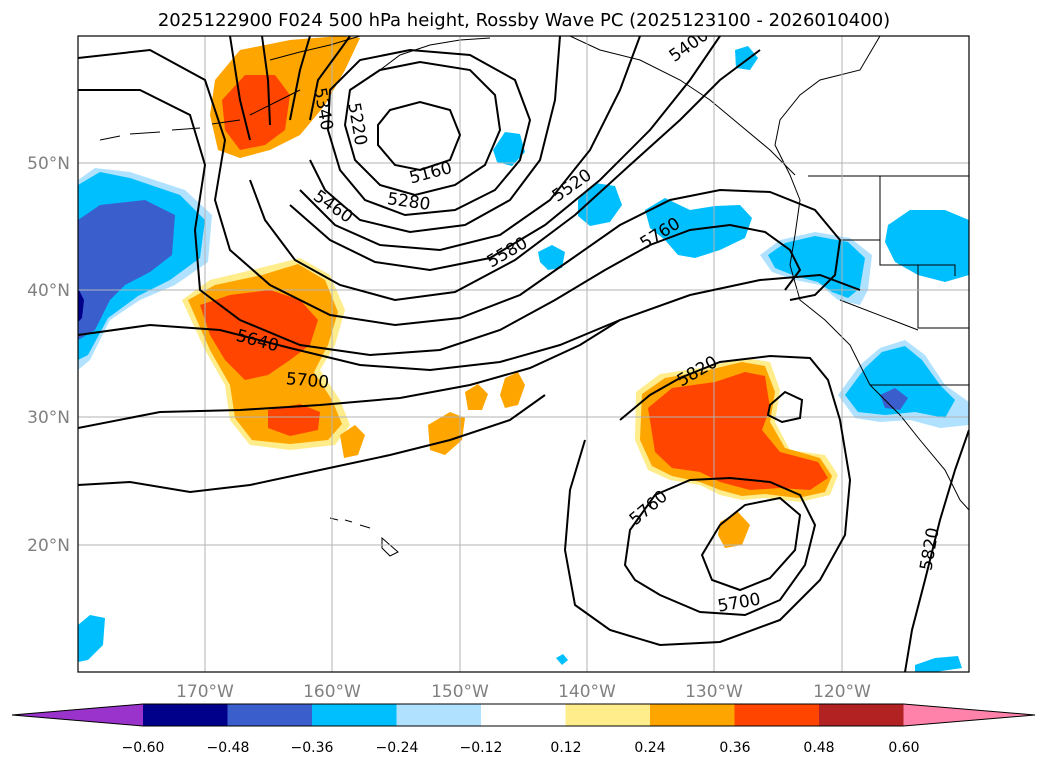  I want to click on colorbar-tick-label: 0.36, so click(734, 748).